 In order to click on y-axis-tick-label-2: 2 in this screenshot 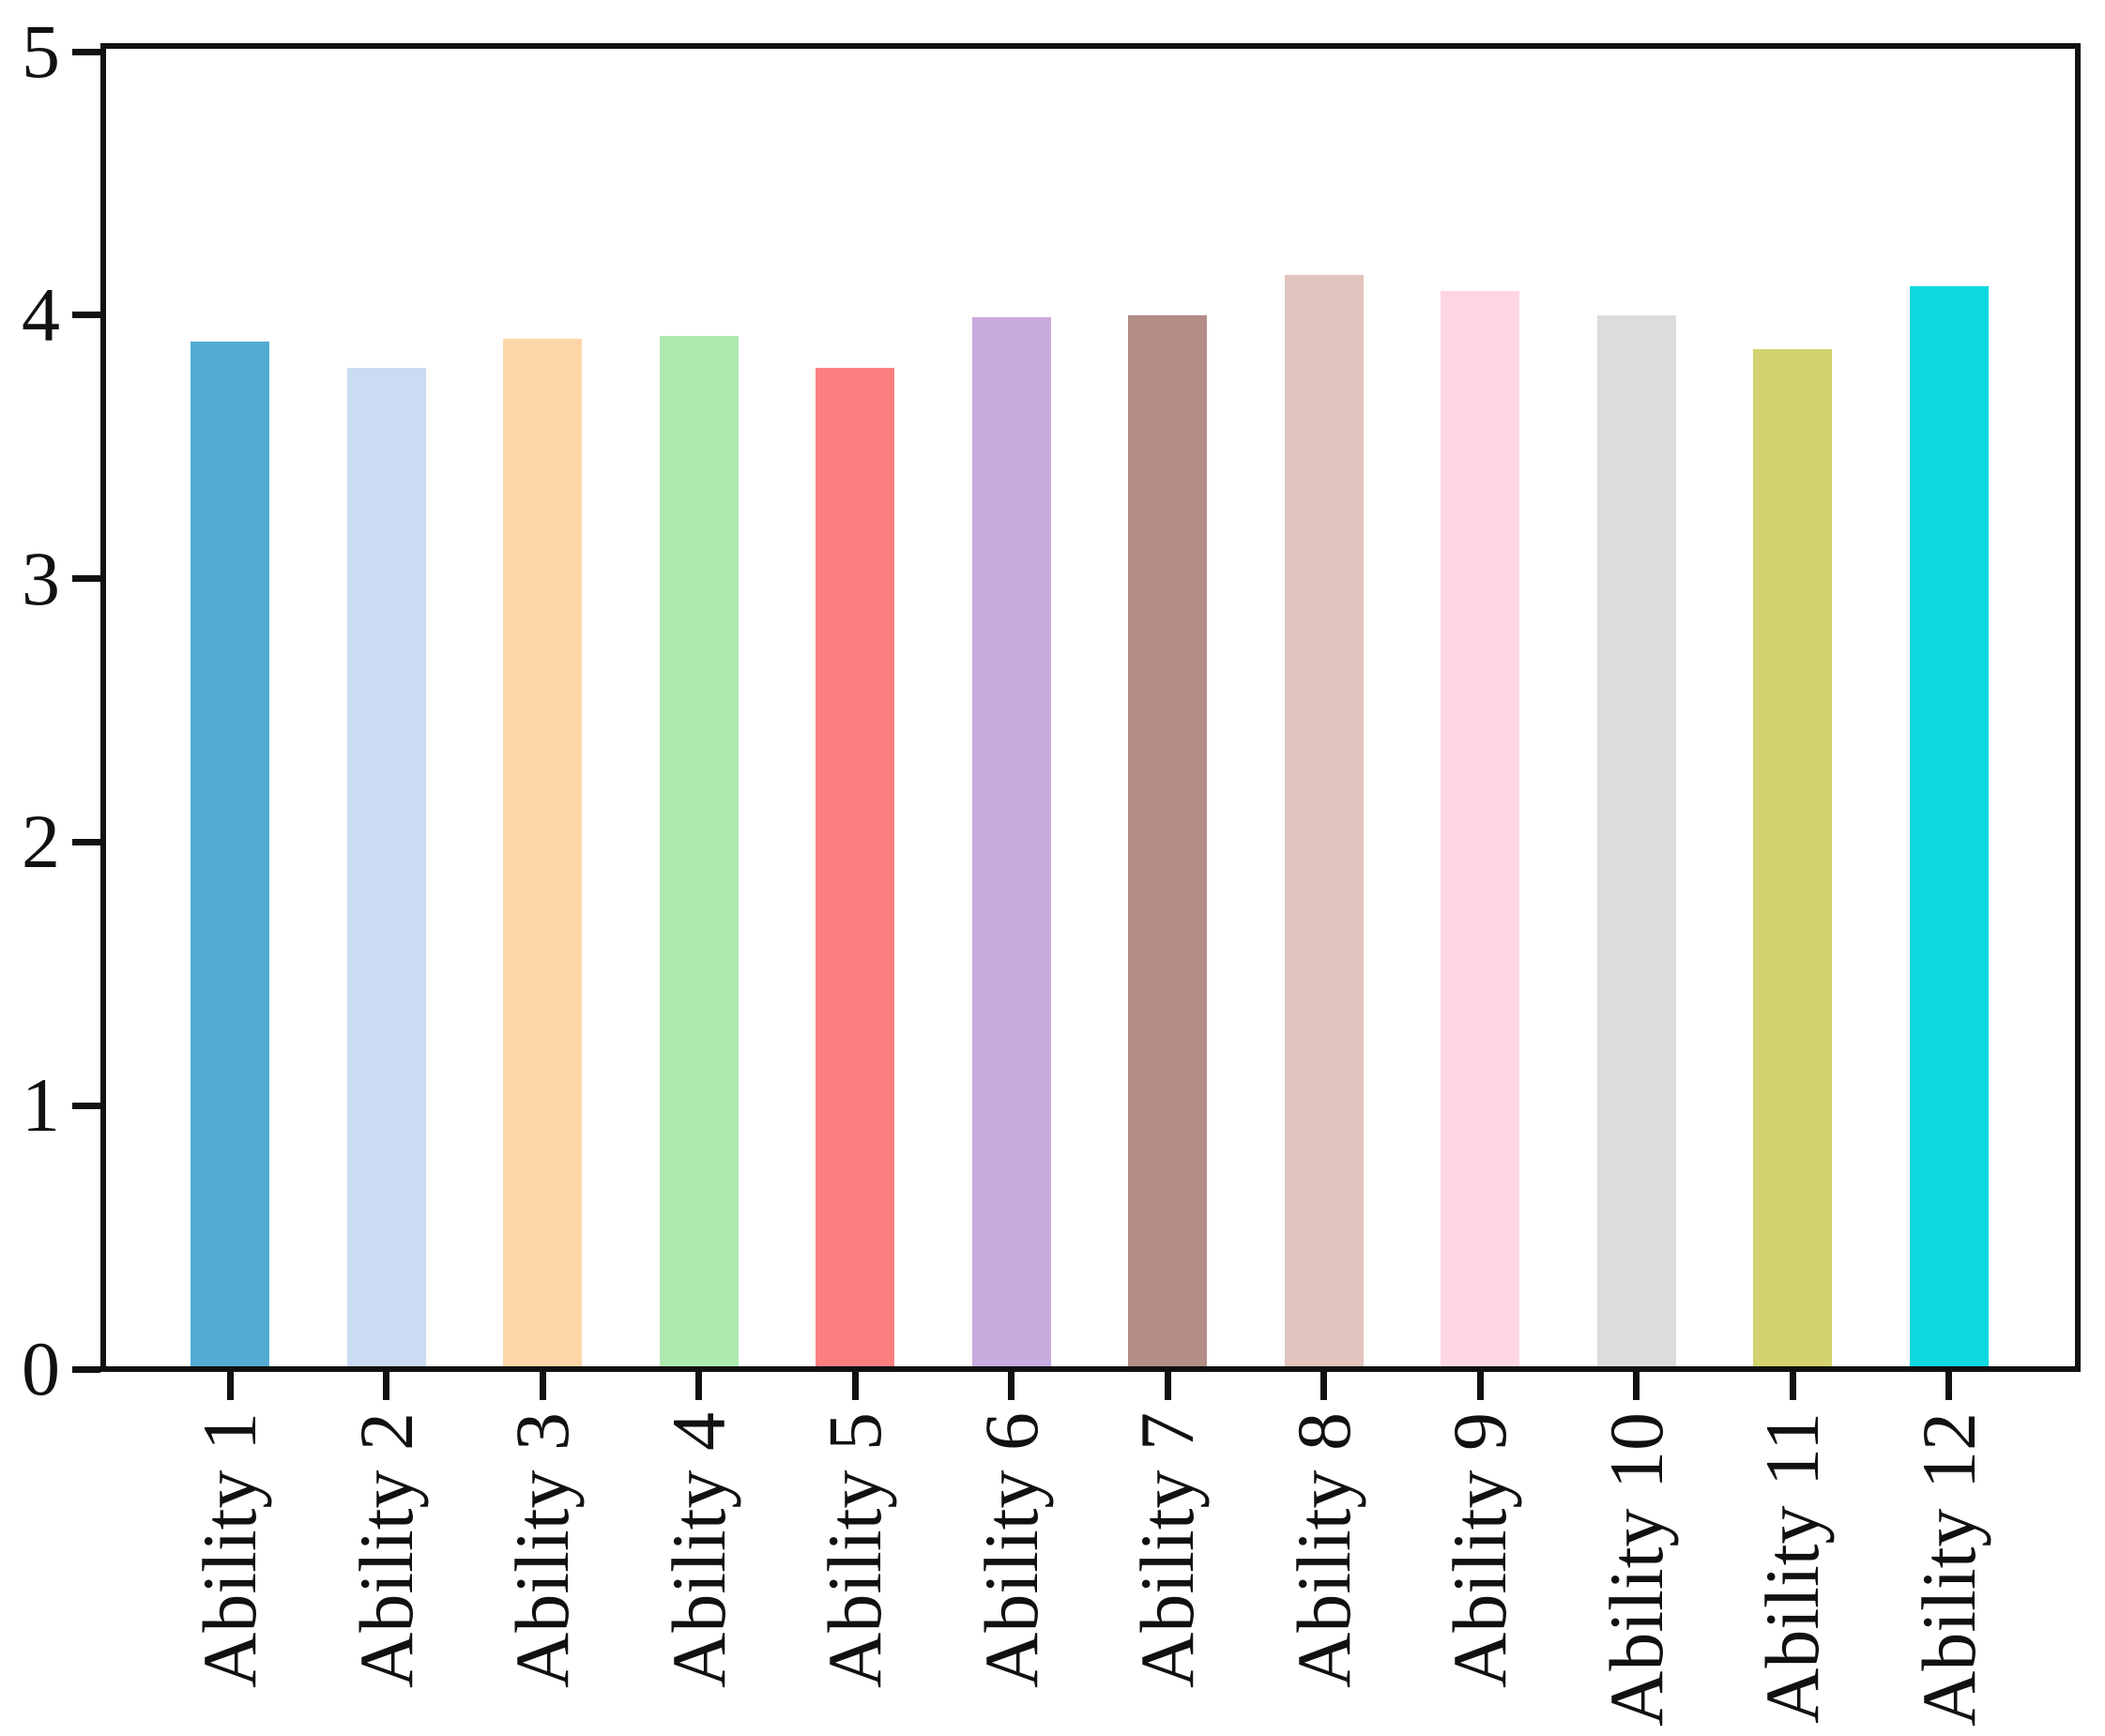, I will do `click(41, 842)`.